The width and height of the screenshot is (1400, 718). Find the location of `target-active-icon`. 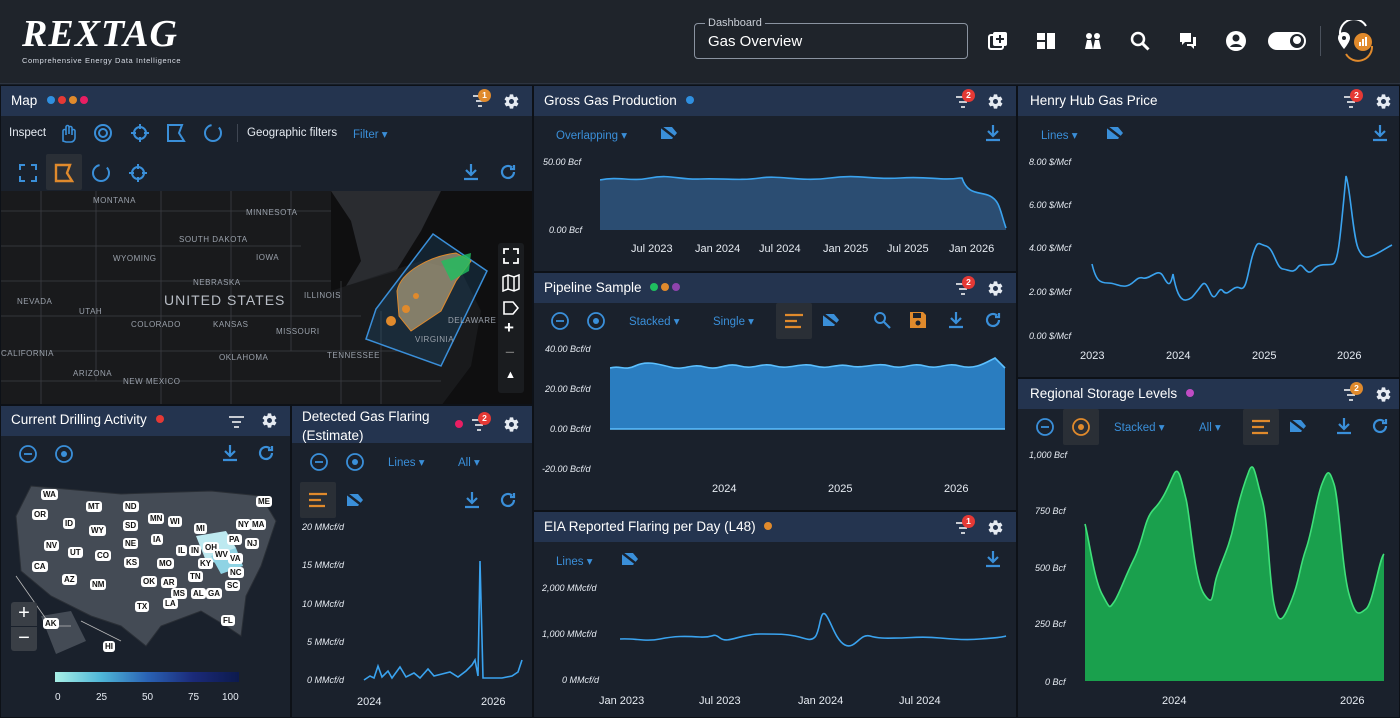

target-active-icon is located at coordinates (1081, 429).